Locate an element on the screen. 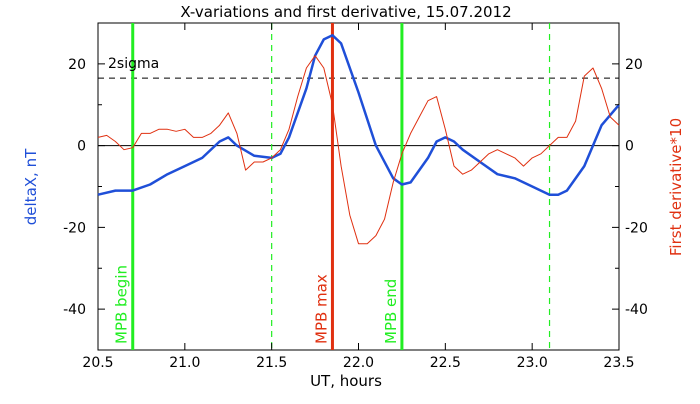  y-left-tick-label-1: 0 is located at coordinates (81, 147).